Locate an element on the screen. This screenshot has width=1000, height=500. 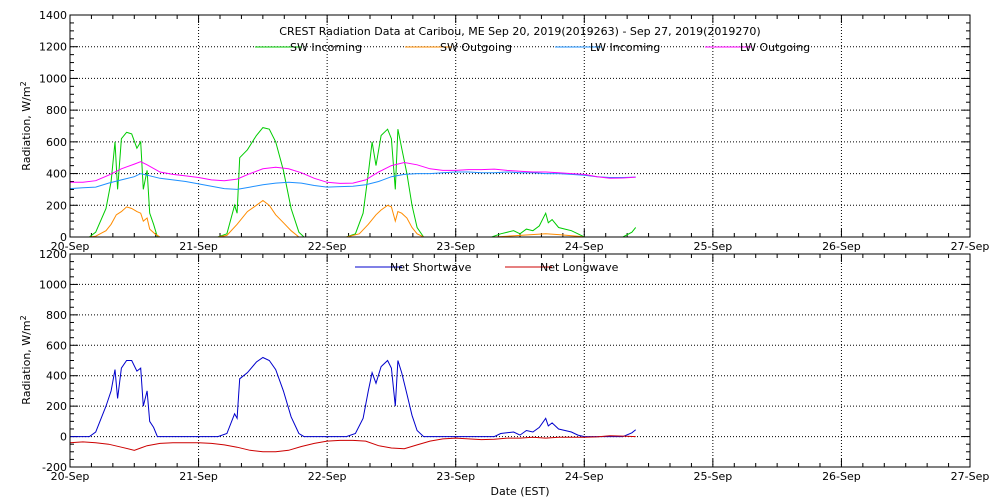
series-line-sw-outgoing is located at coordinates (337, 218).